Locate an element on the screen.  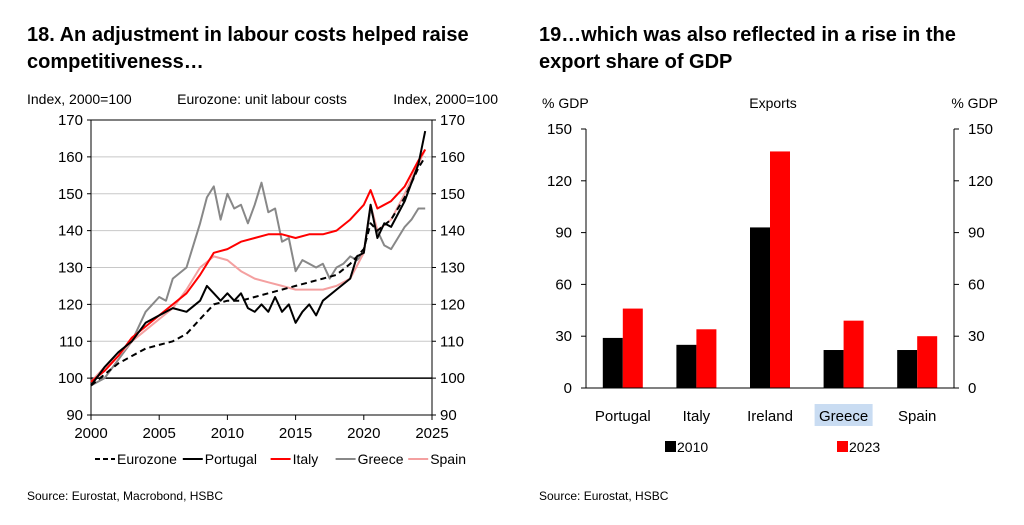
series-line-spain is located at coordinates (258, 266).